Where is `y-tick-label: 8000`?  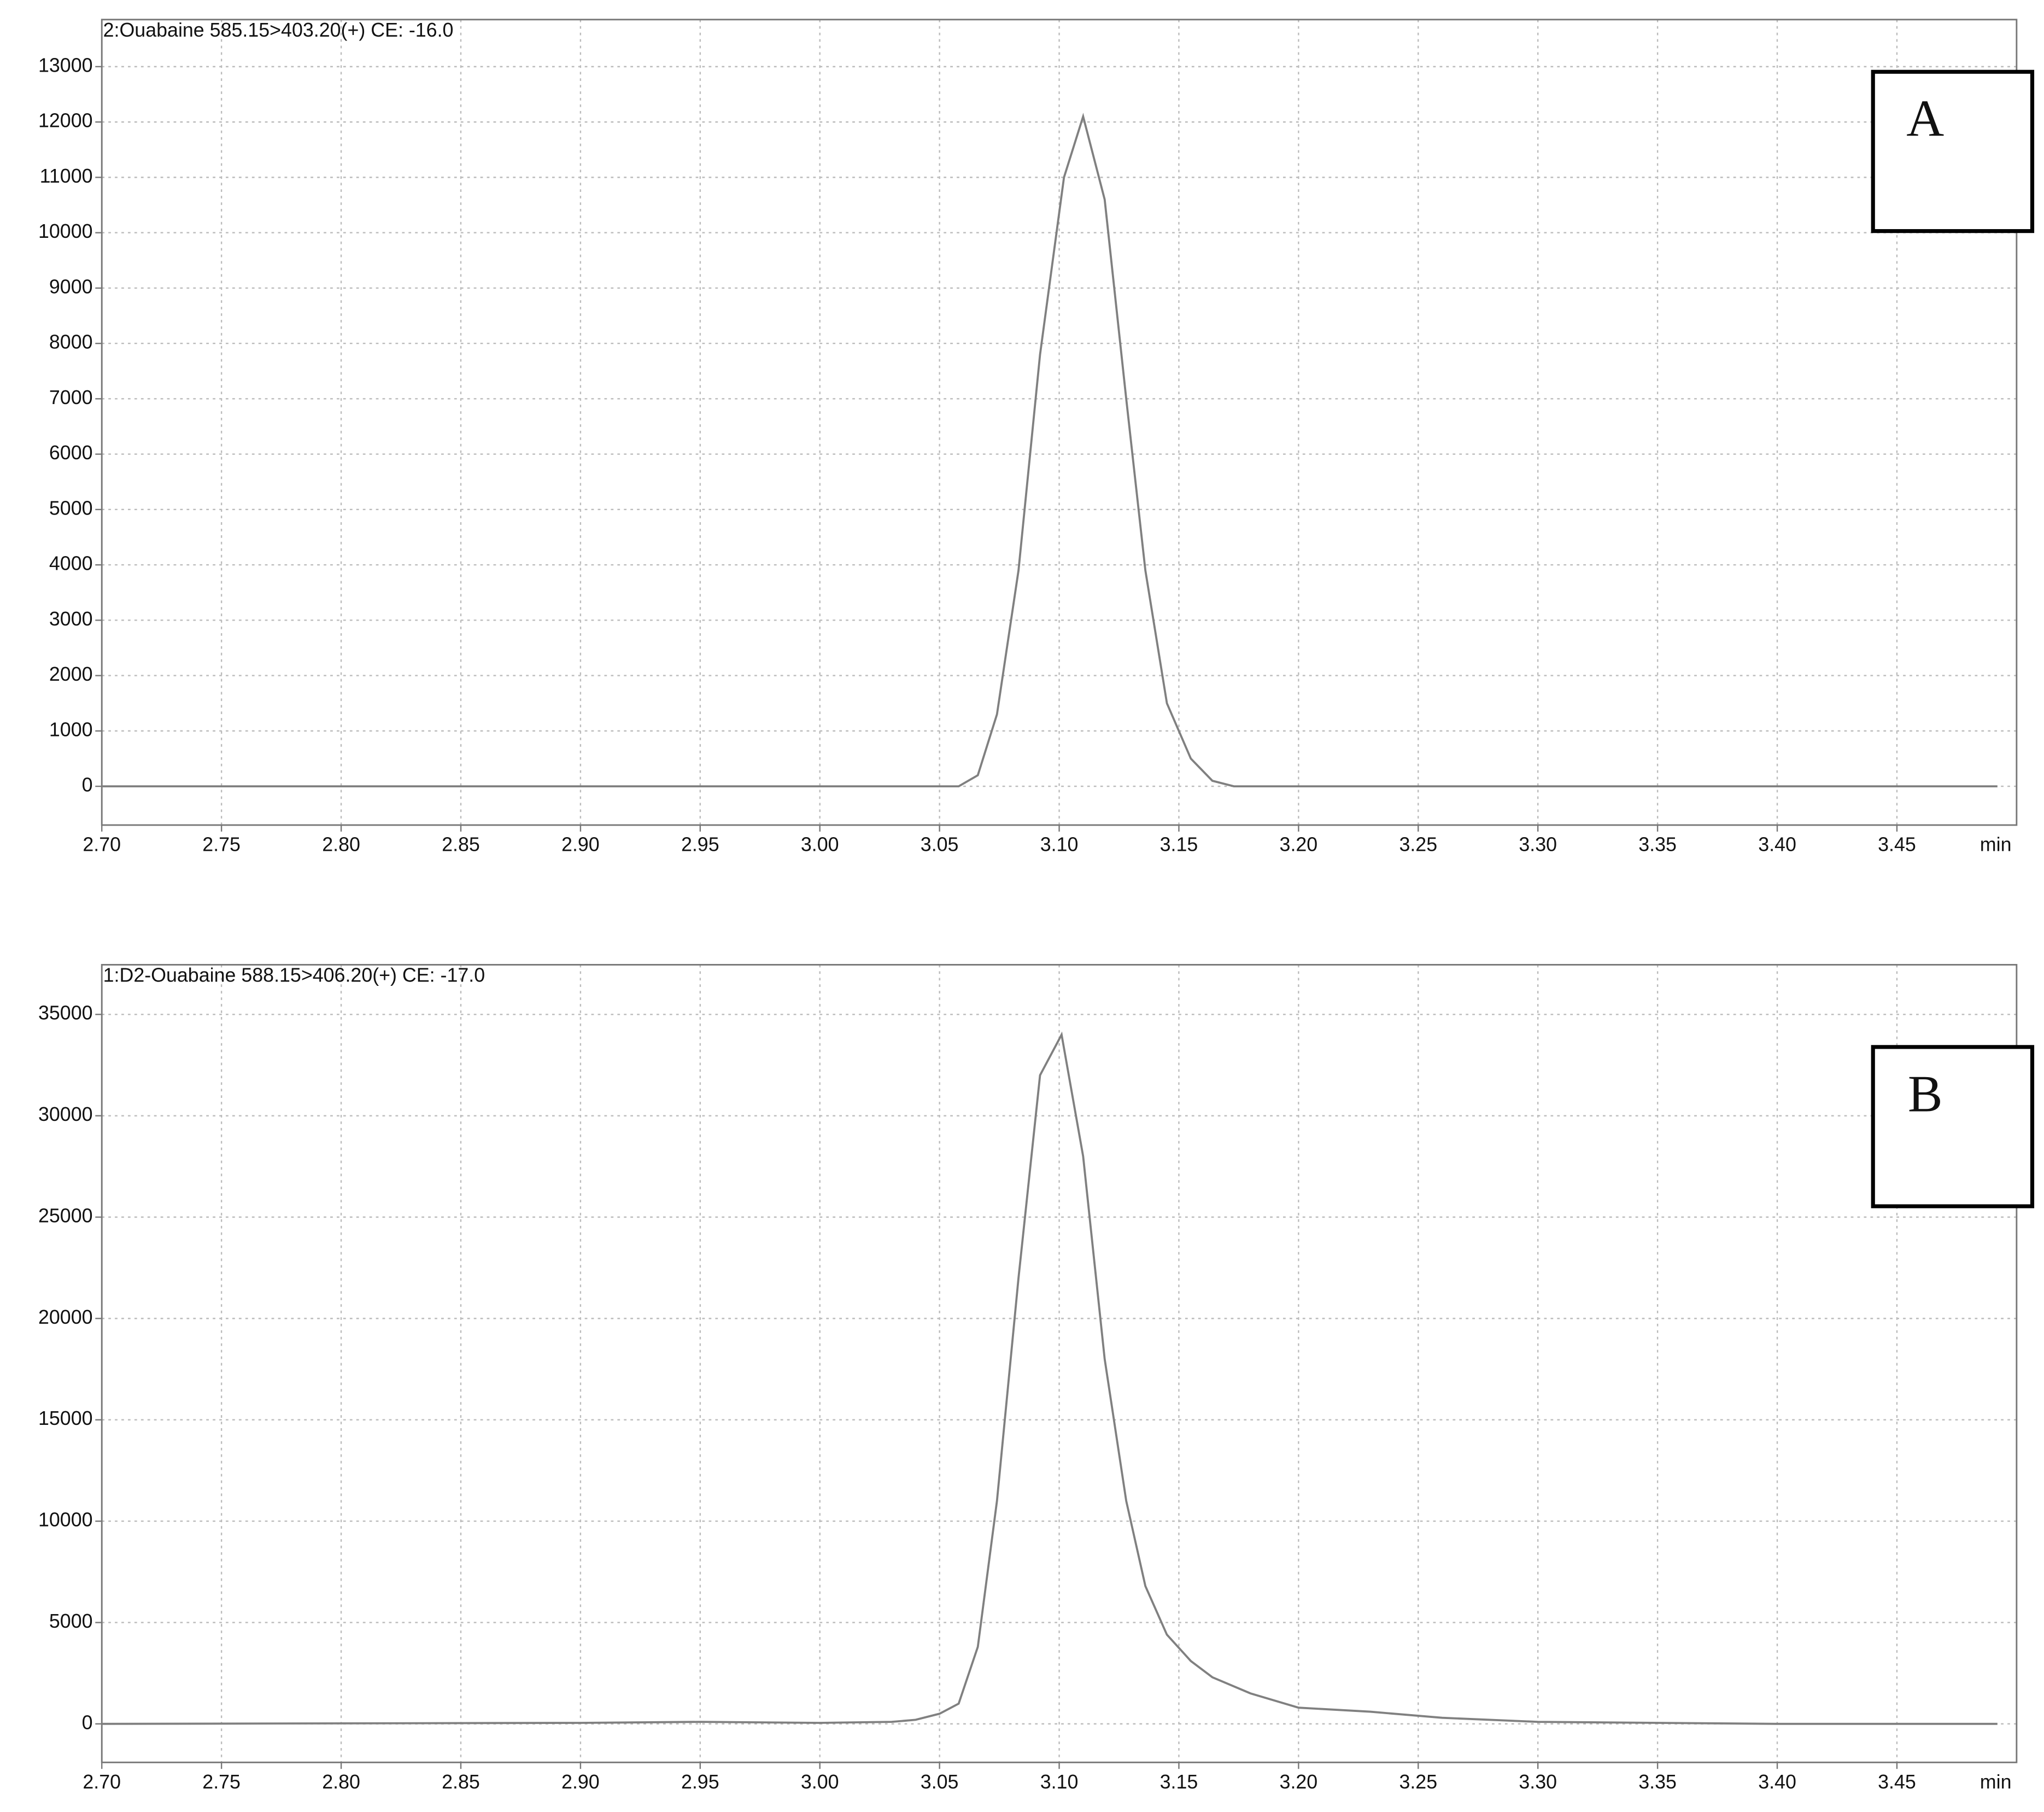
y-tick-label: 8000 is located at coordinates (71, 342).